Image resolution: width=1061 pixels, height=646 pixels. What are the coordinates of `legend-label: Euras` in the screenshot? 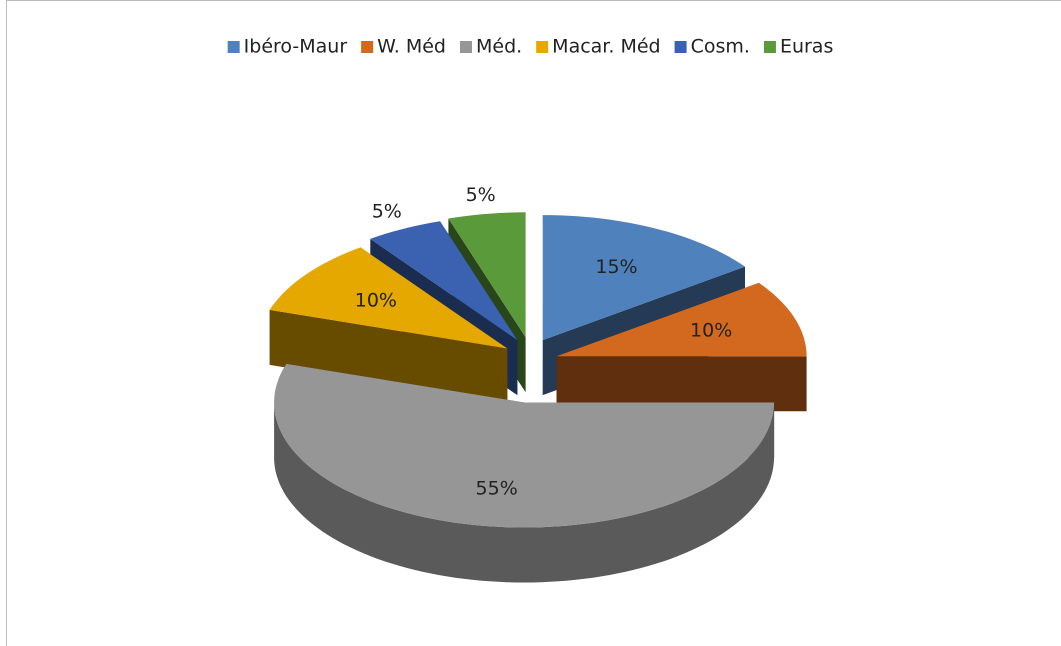 It's located at (806, 47).